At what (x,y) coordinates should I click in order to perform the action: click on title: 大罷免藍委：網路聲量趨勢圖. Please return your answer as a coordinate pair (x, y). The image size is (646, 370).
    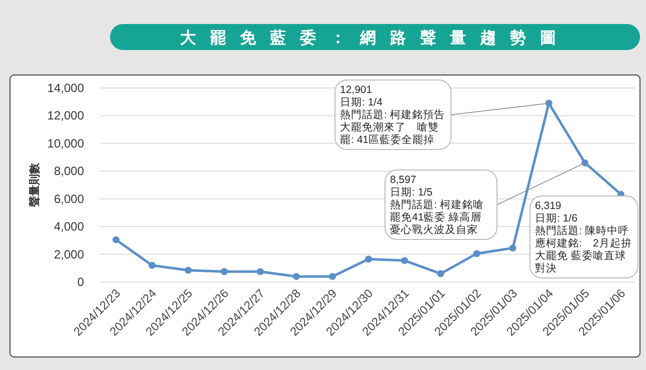
    Looking at the image, I should click on (375, 37).